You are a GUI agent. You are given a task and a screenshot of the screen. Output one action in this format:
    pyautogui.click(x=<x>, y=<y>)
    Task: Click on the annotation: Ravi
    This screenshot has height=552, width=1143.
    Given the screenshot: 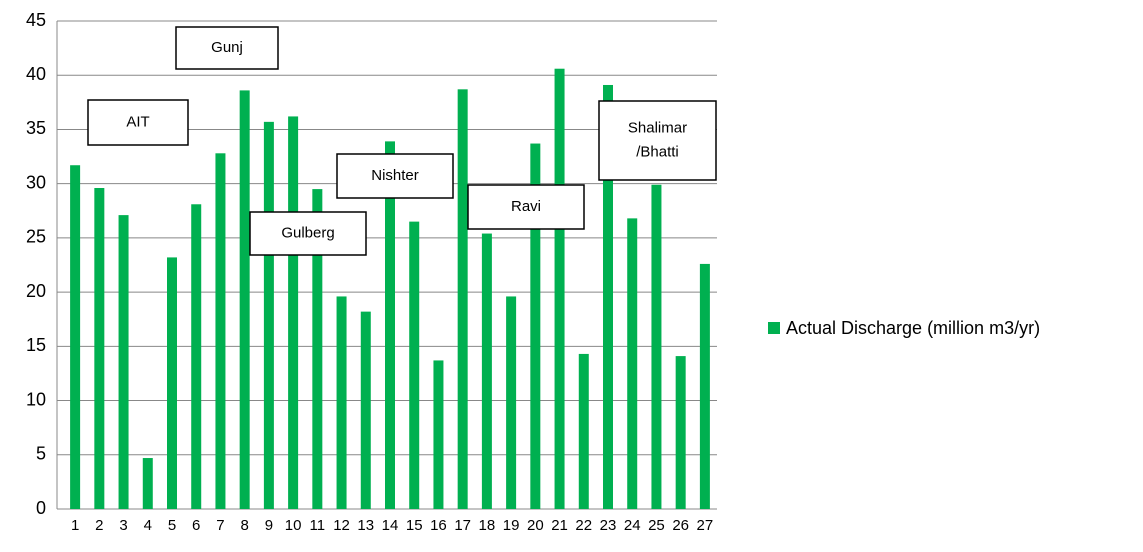 What is the action you would take?
    pyautogui.click(x=526, y=206)
    